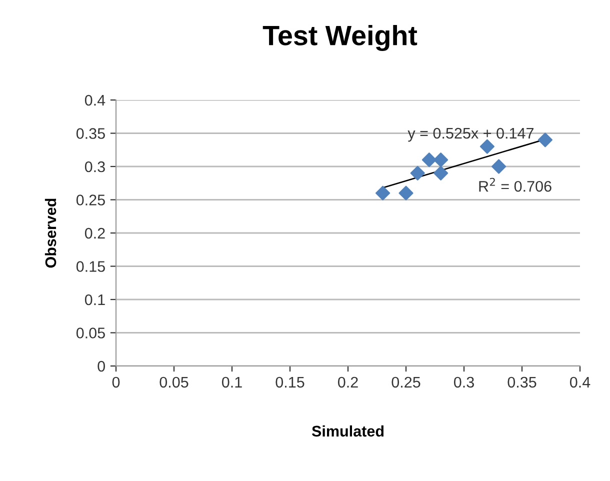 Image resolution: width=610 pixels, height=481 pixels. I want to click on x-tick-label: 0.4, so click(580, 382).